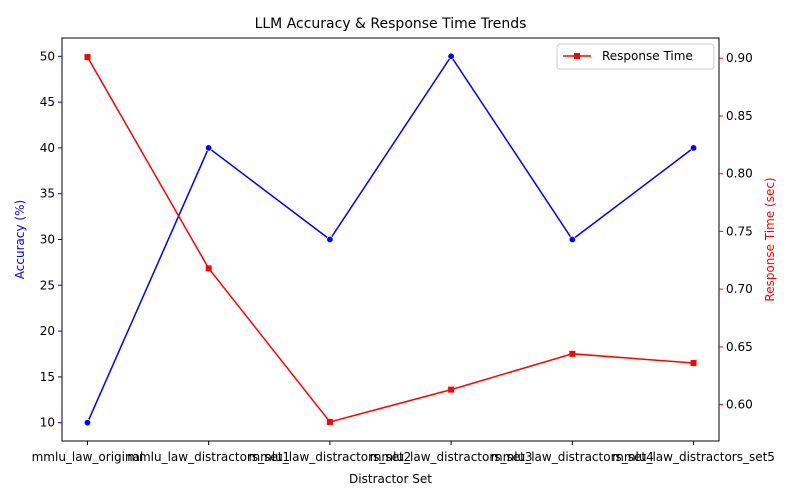  Describe the element at coordinates (647, 56) in the screenshot. I see `legend-label-response-time: Response Time` at that location.